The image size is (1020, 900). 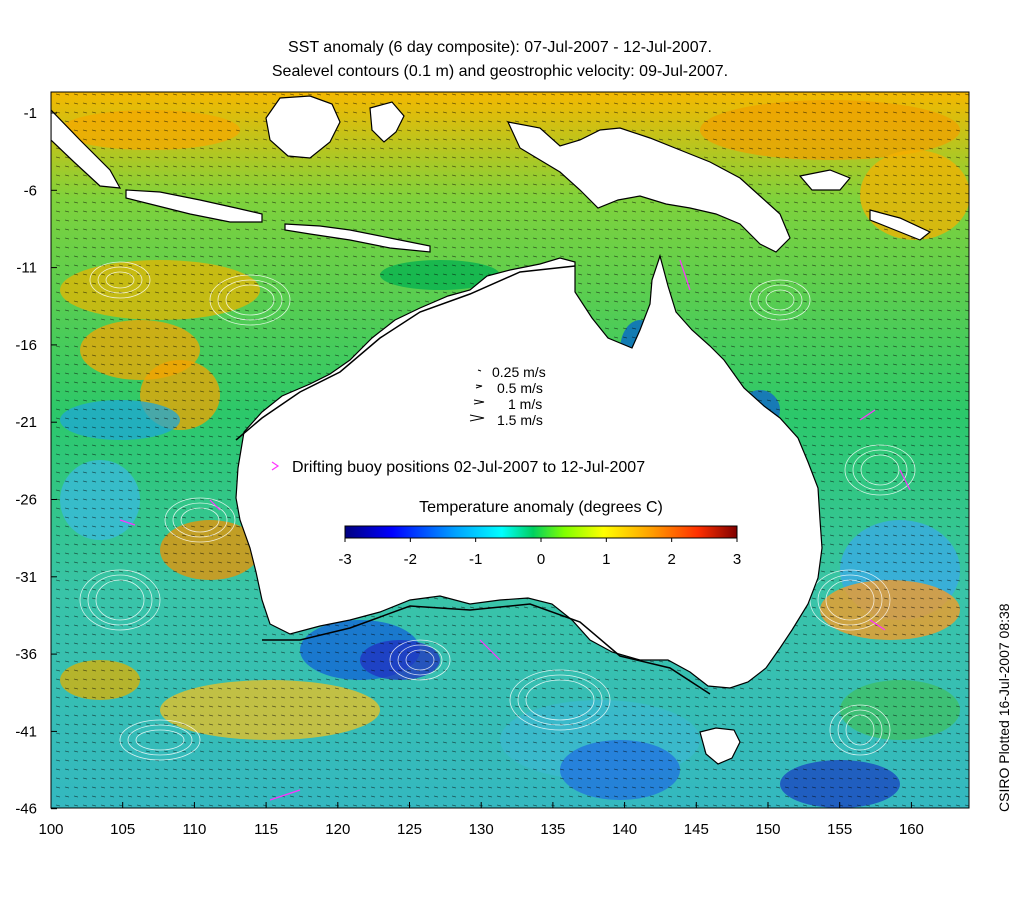 I want to click on y-tick-label: -41, so click(x=26, y=731).